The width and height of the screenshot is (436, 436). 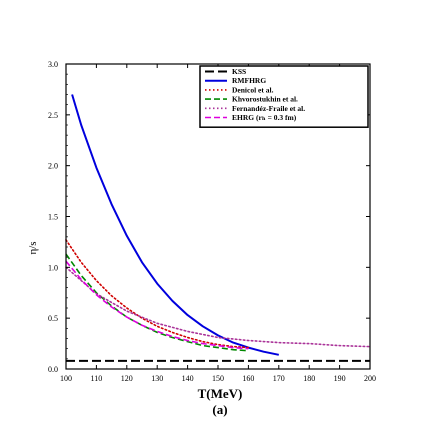 What do you see at coordinates (218, 378) in the screenshot?
I see `x-tick-label: 150` at bounding box center [218, 378].